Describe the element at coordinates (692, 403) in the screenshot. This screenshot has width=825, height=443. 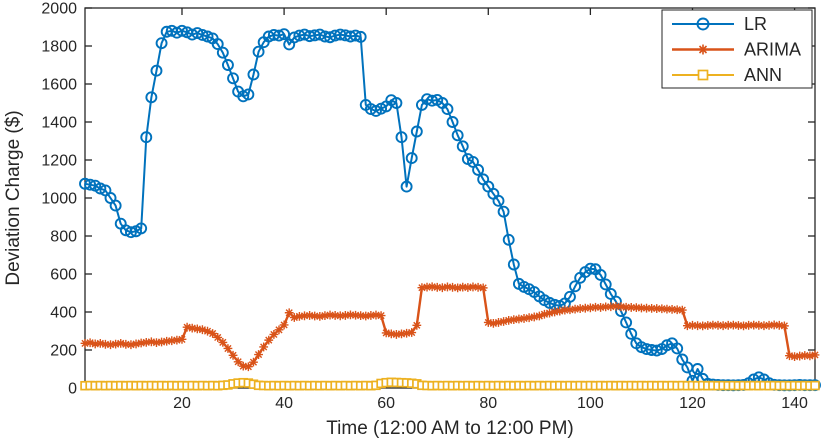
I see `x-tick-label: 120` at that location.